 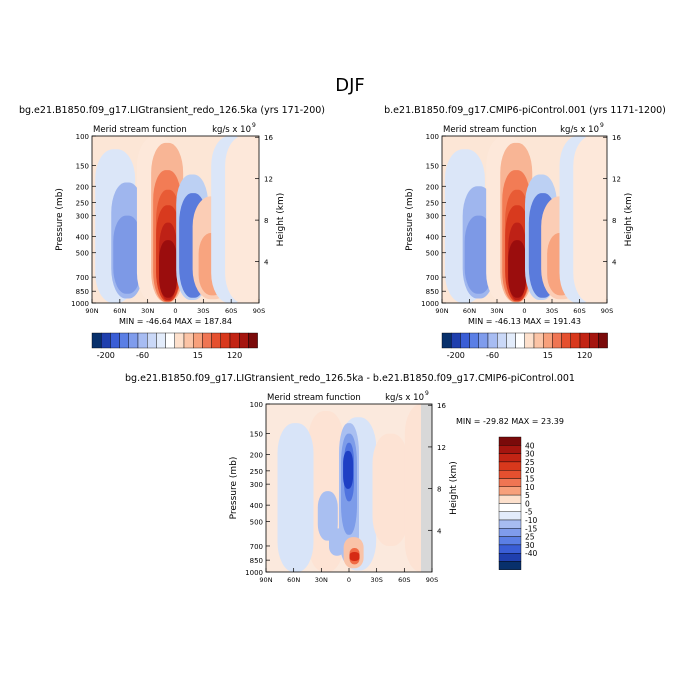 What do you see at coordinates (175, 321) in the screenshot?
I see `panel-stats: MIN = -46.64 MAX = 187.84` at bounding box center [175, 321].